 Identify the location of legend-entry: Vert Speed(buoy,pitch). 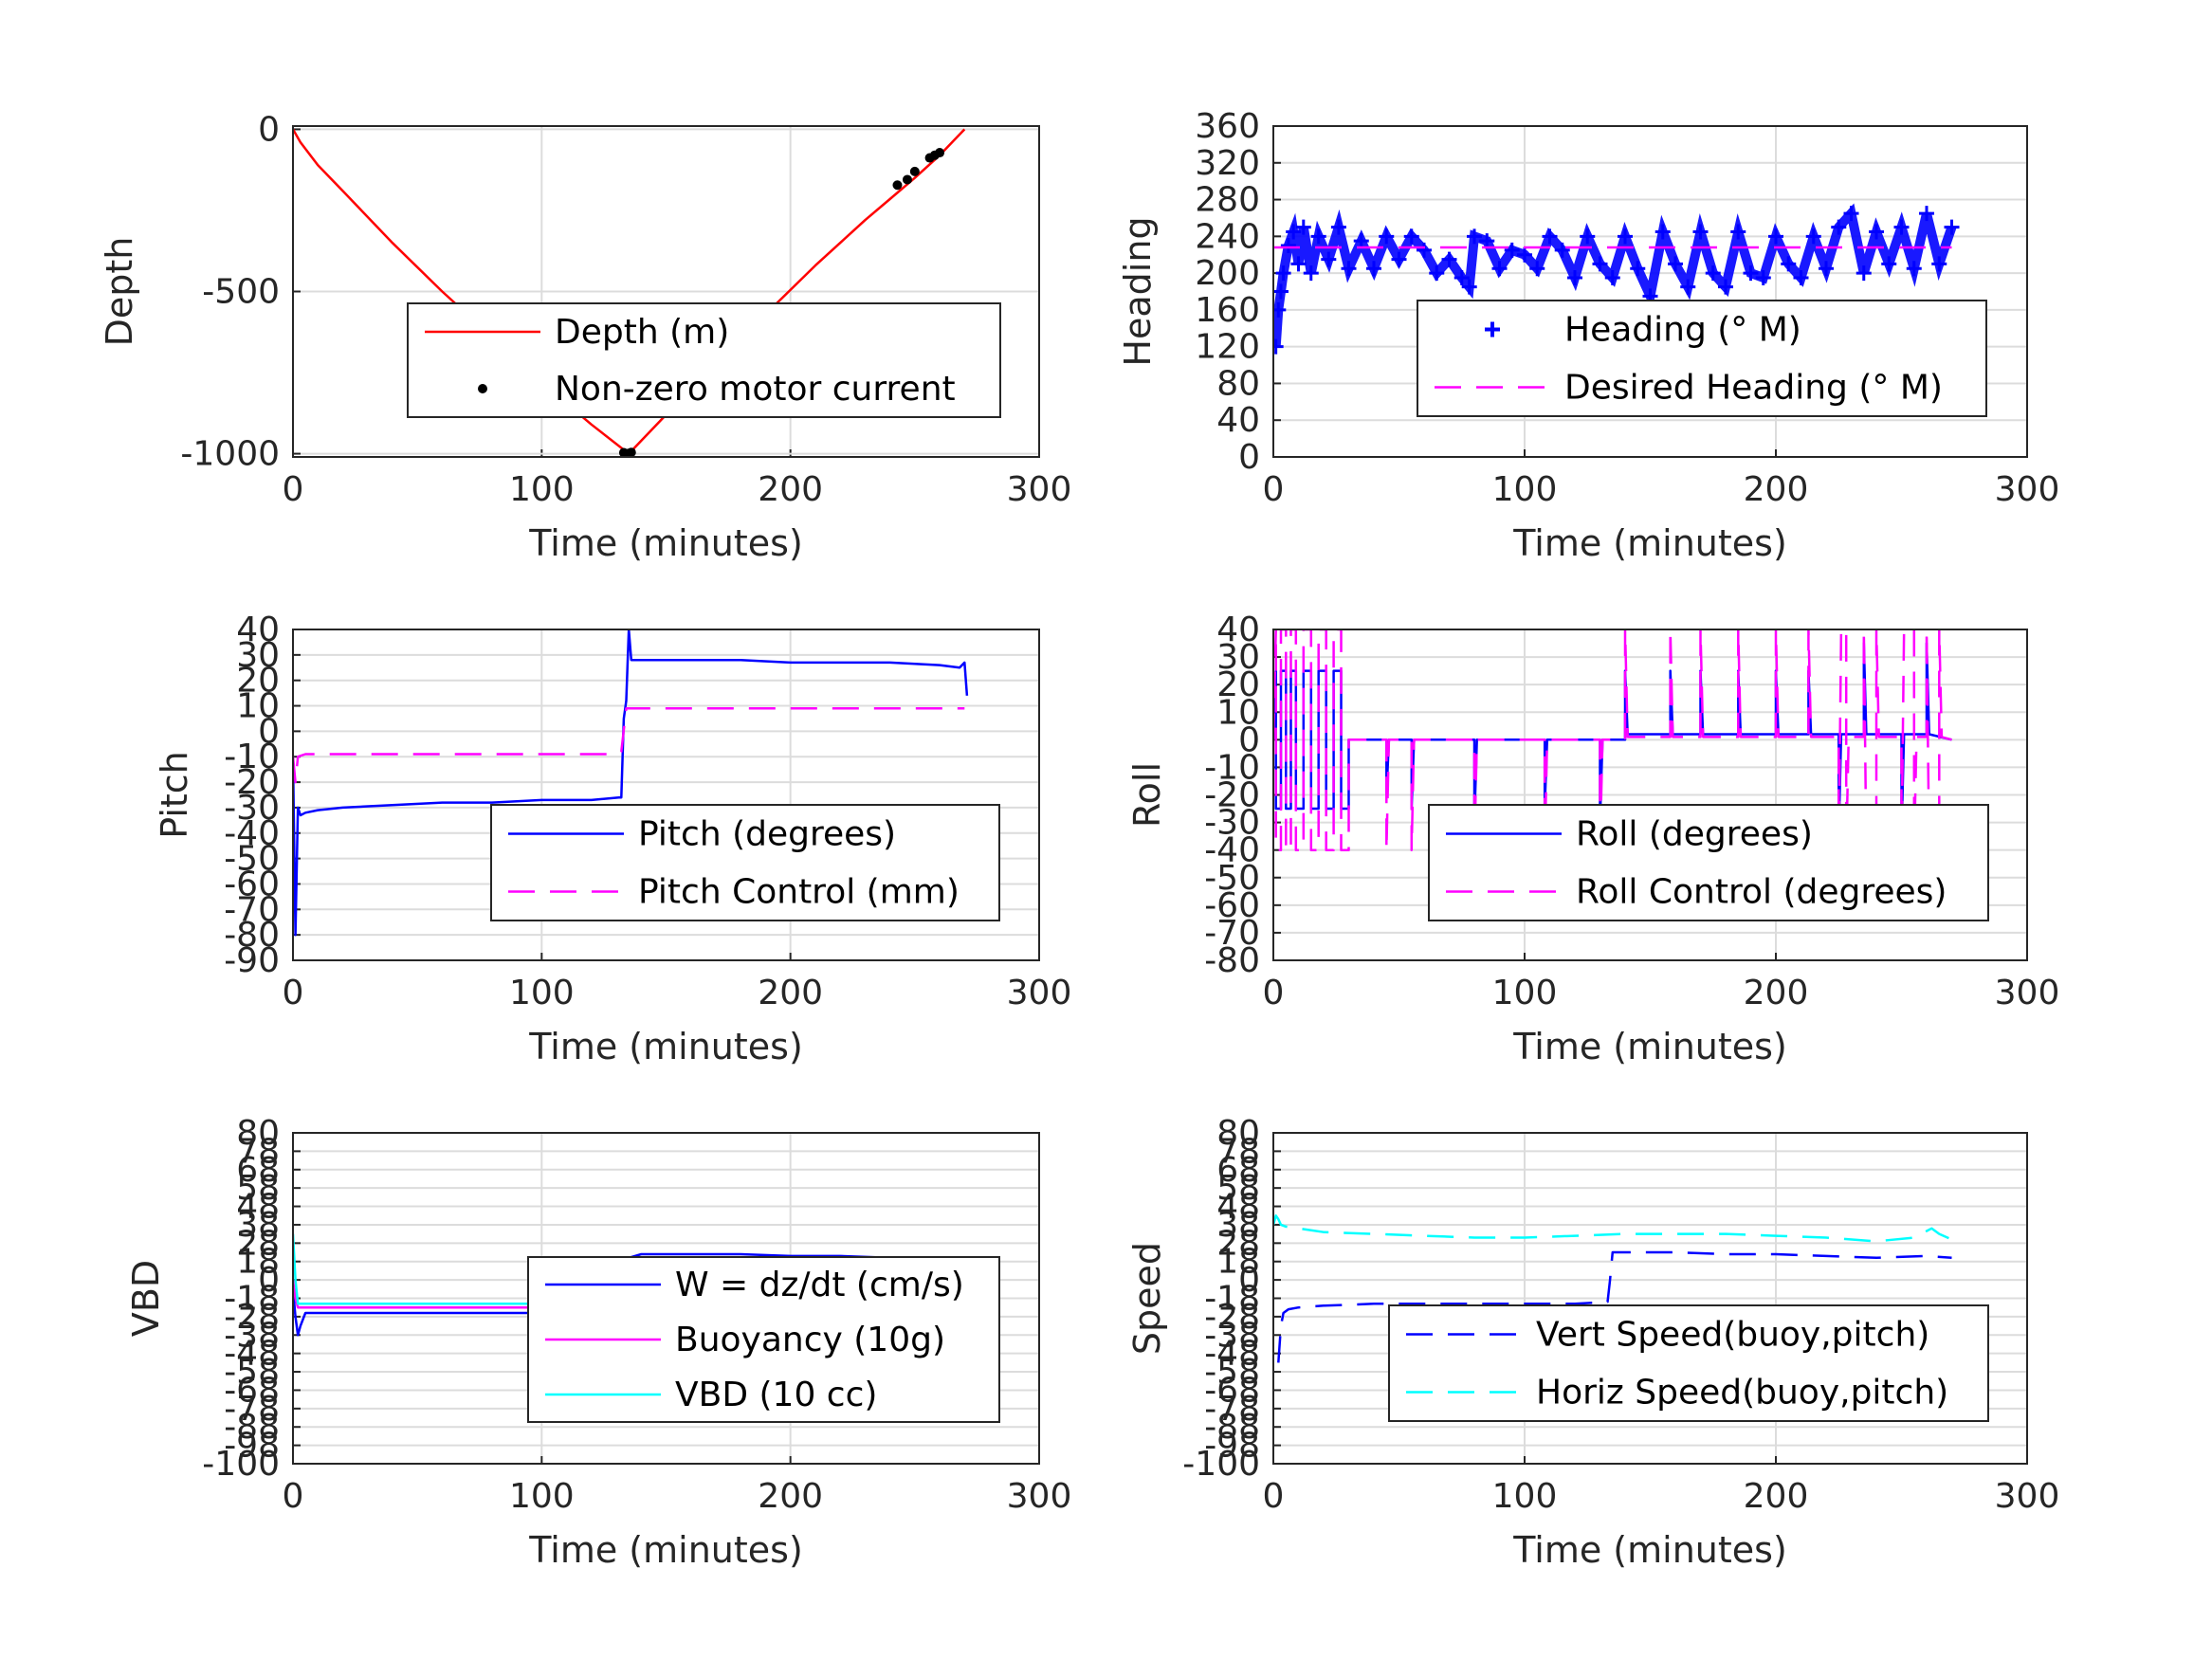
(1732, 1335).